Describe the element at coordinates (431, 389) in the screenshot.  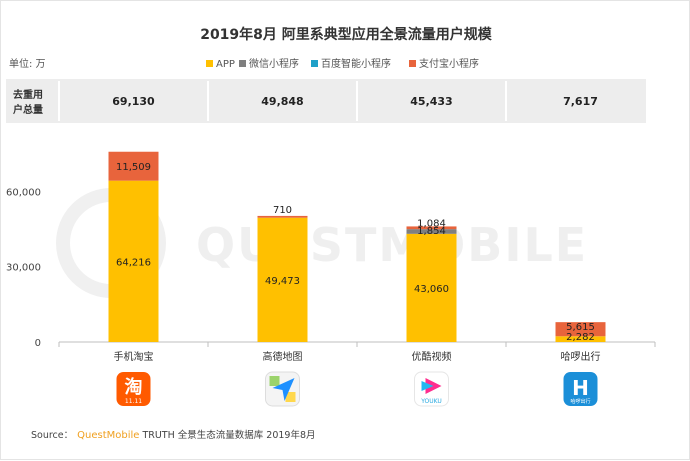
I see `youku-icon: YOUKU` at that location.